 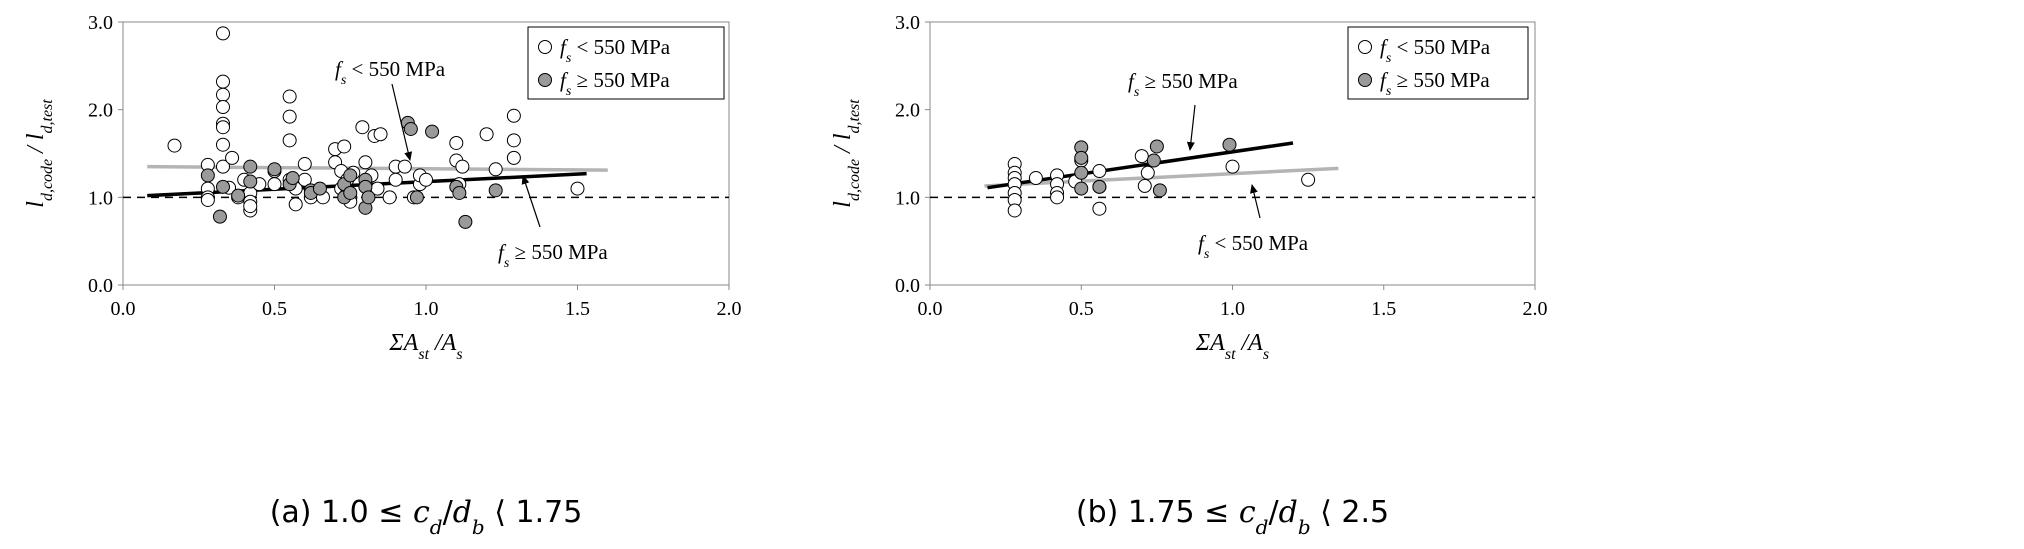 What do you see at coordinates (462, 512) in the screenshot?
I see `caption-part-4: d` at bounding box center [462, 512].